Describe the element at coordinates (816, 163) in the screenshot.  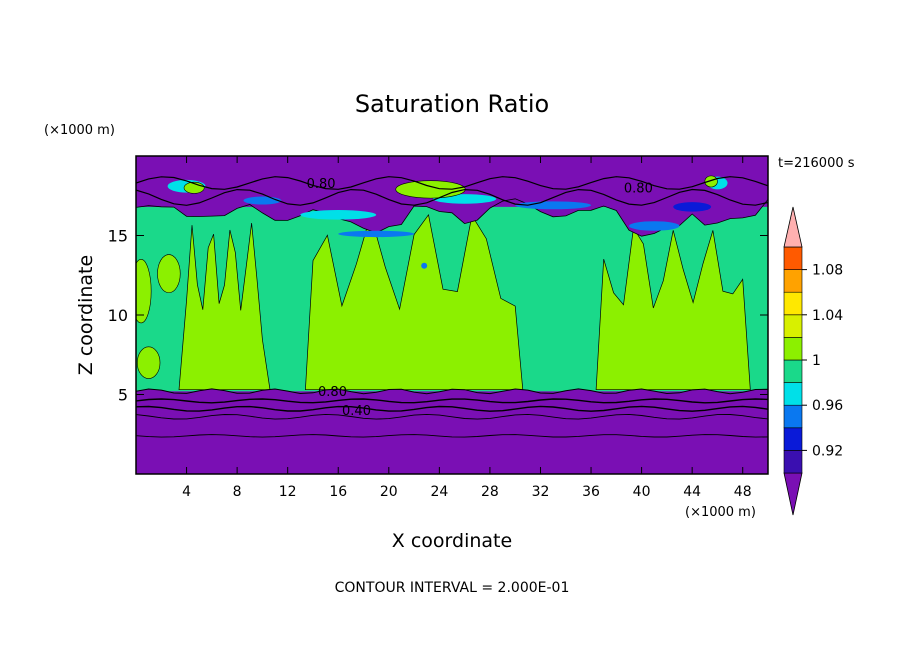
I see `time-label: t=216000 s` at that location.